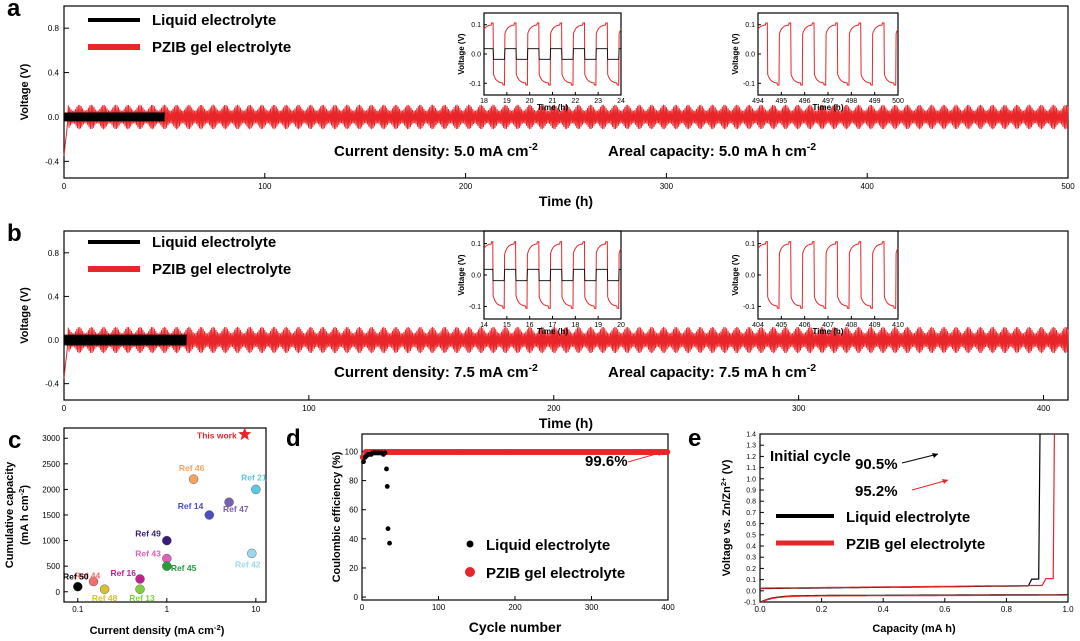  Describe the element at coordinates (476, 25) in the screenshot. I see `inset-y-tick-label: 0.1` at that location.